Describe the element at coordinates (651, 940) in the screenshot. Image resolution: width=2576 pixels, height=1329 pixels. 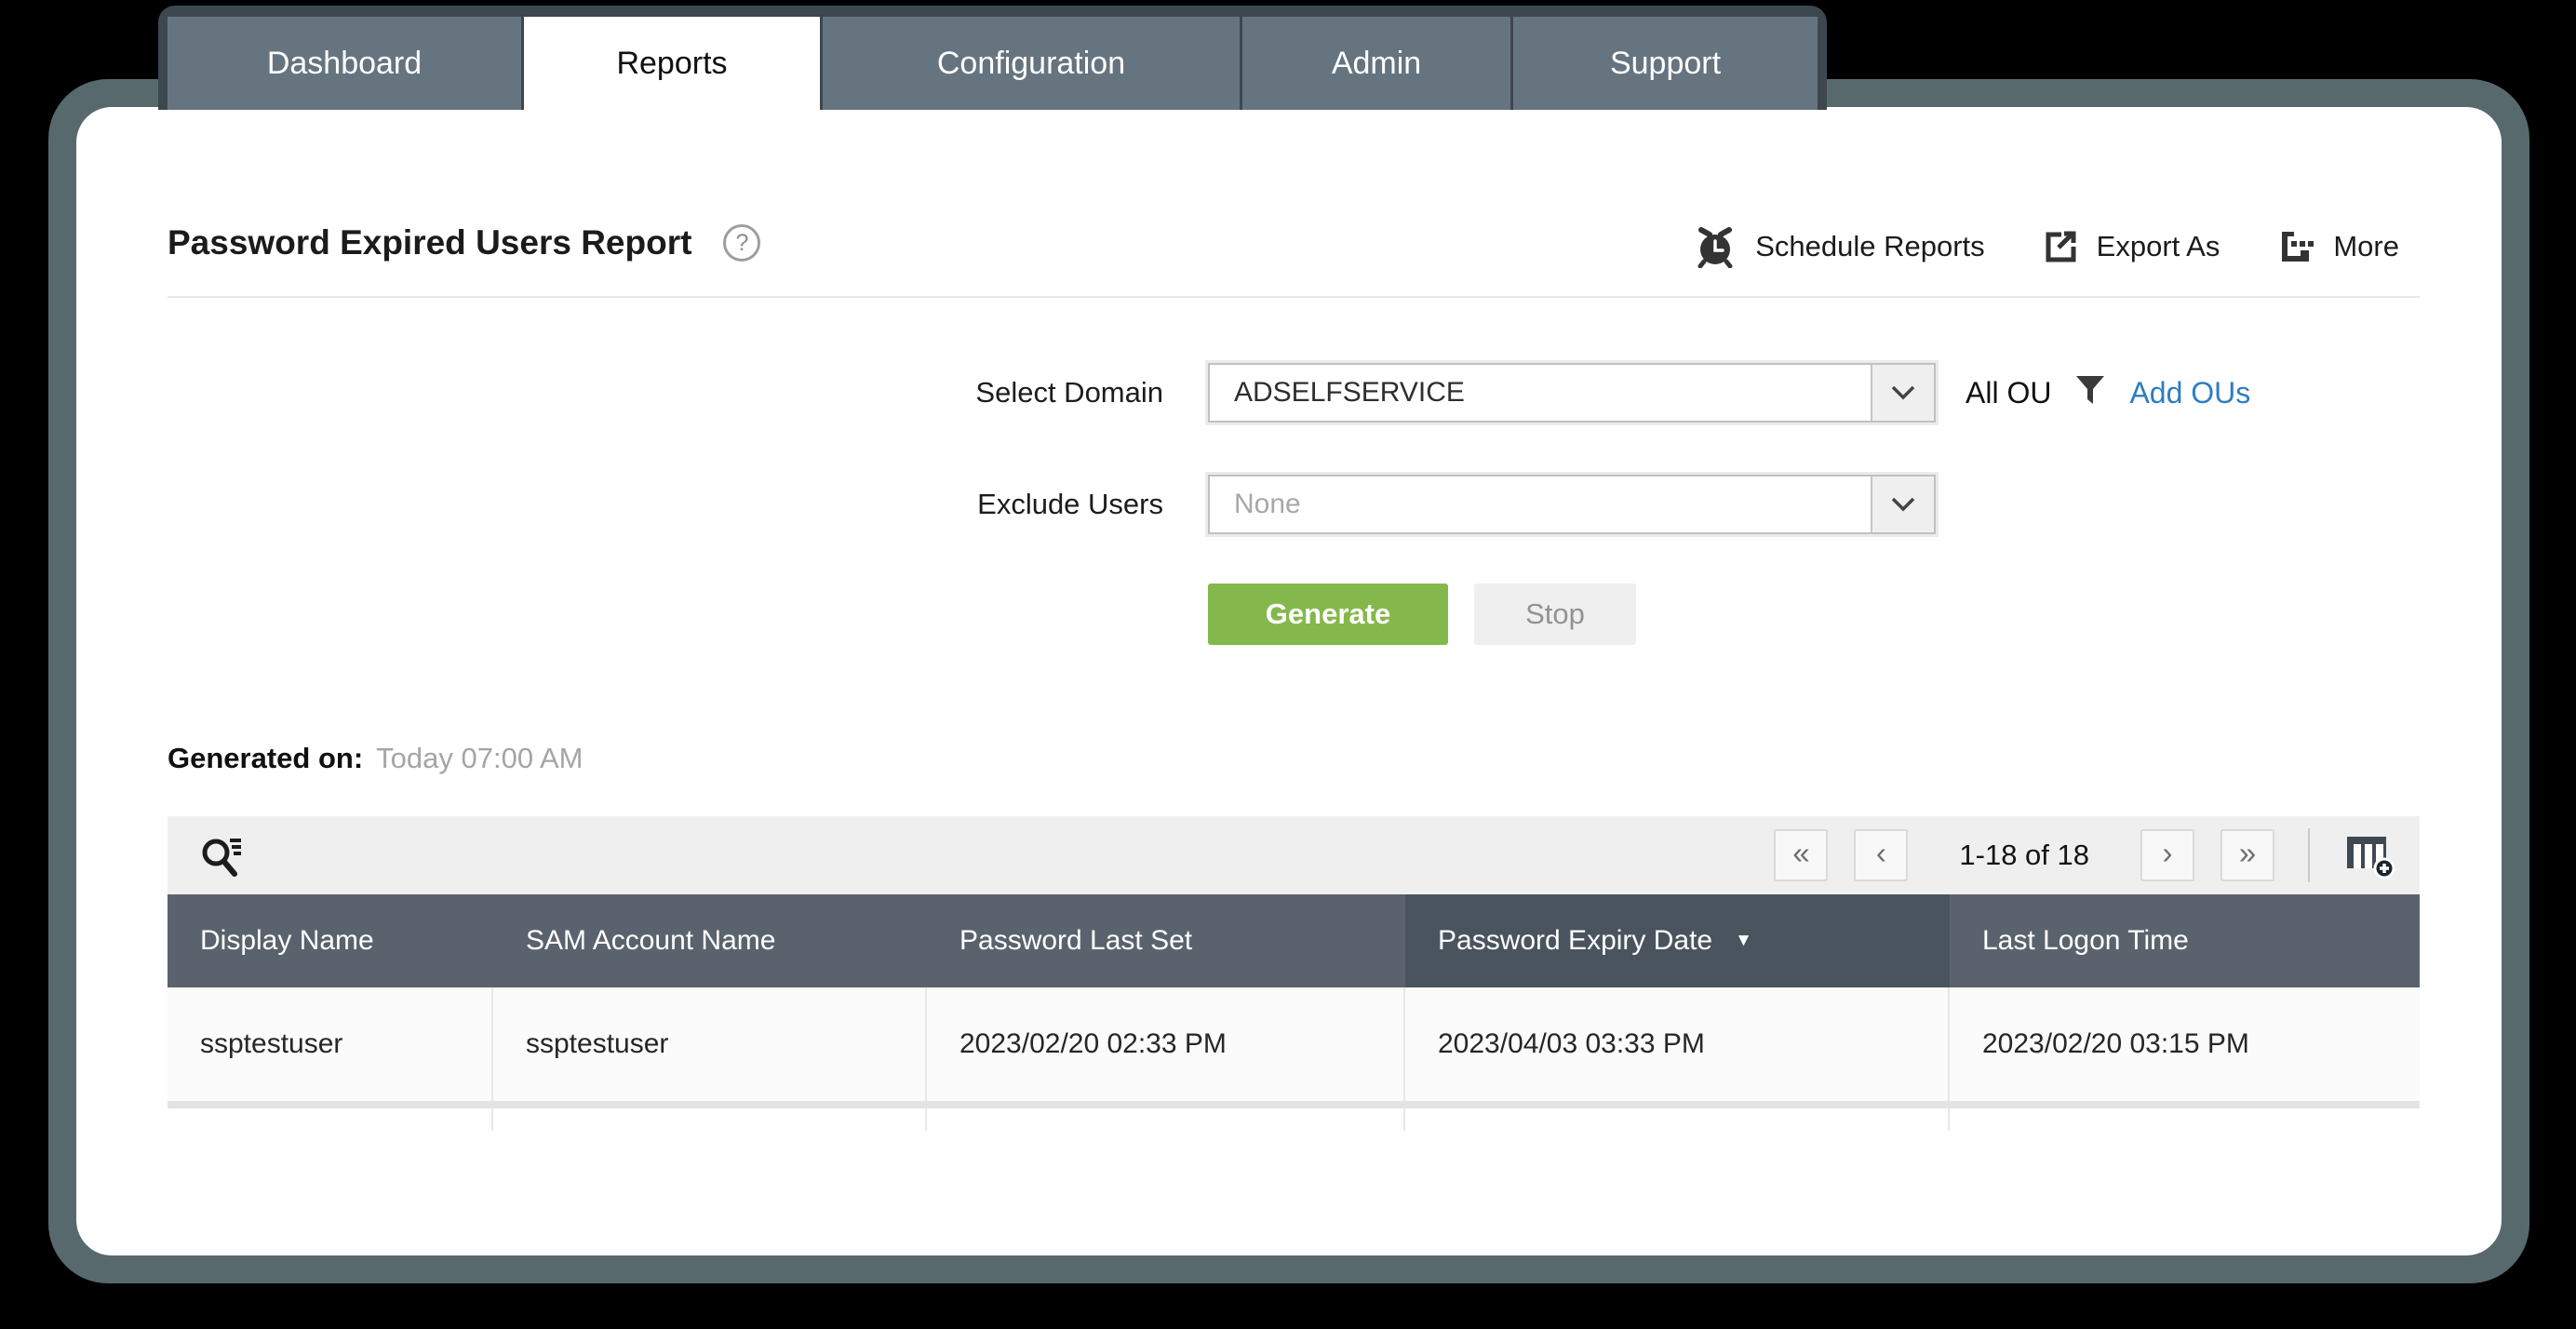
I see `column-label: SAM Account Name` at that location.